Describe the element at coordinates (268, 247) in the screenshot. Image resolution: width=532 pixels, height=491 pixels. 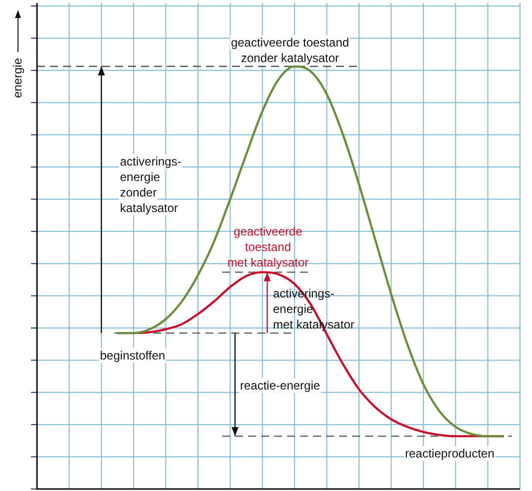
I see `annotation: geactiveerde toestand met katalysator` at that location.